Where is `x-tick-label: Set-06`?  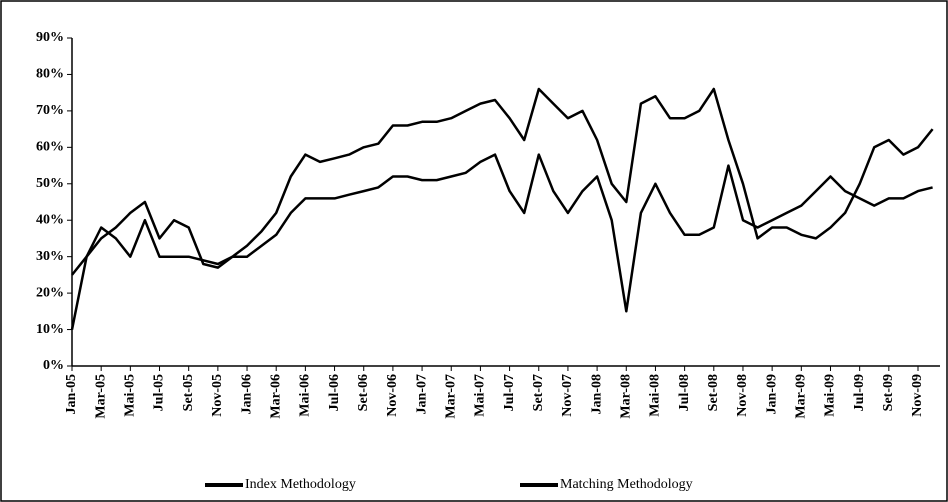 x-tick-label: Set-06 is located at coordinates (363, 392).